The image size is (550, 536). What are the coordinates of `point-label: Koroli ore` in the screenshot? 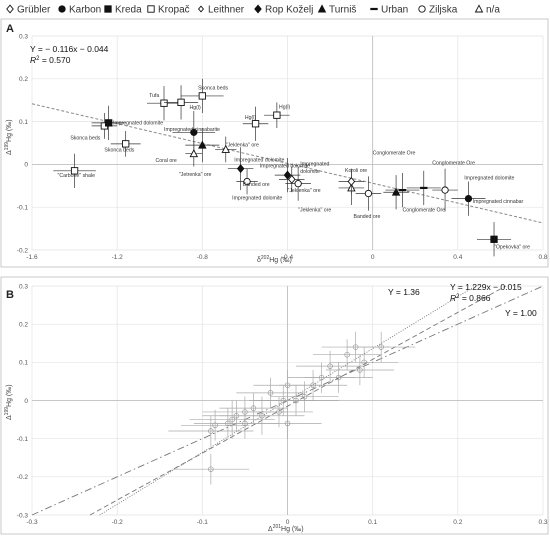 It's located at (356, 171).